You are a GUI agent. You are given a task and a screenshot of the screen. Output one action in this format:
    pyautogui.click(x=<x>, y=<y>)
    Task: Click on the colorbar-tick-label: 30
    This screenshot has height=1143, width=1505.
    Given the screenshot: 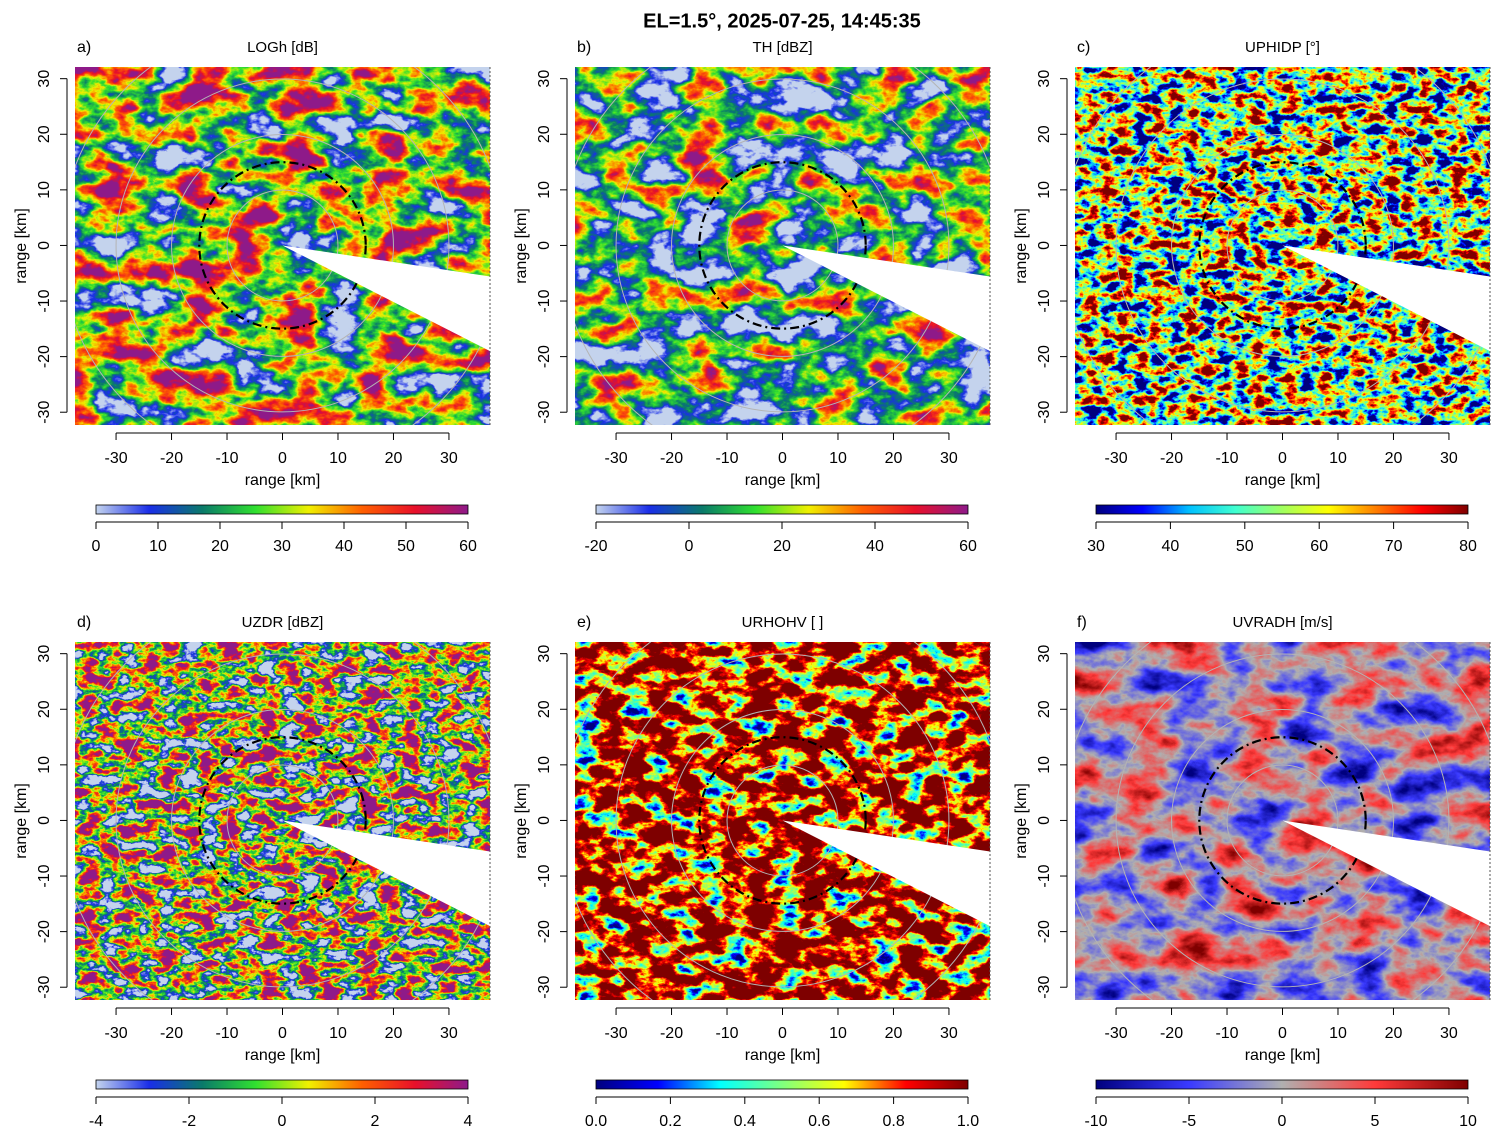 What is the action you would take?
    pyautogui.click(x=1096, y=546)
    